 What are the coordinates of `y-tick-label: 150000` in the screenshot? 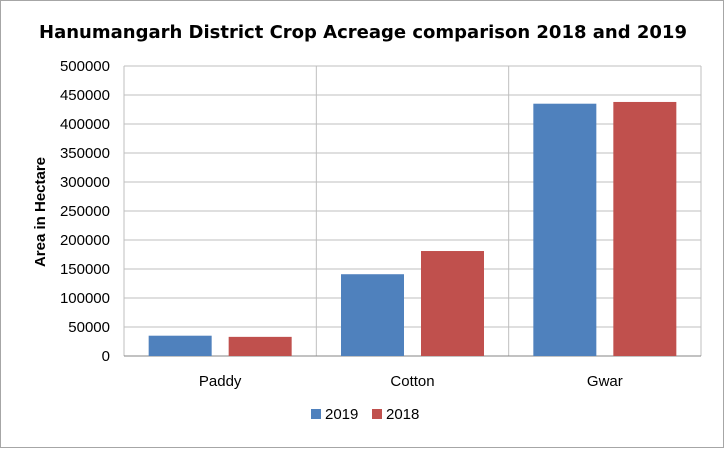 It's located at (85, 269).